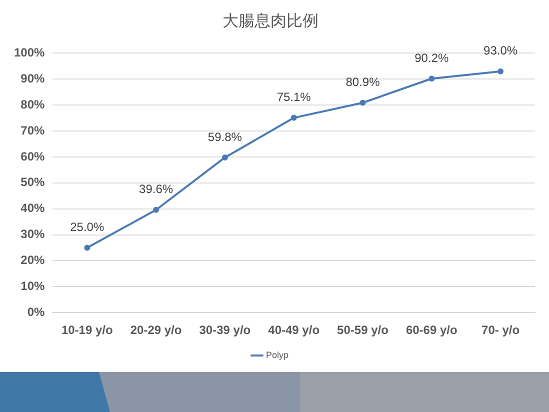 The height and width of the screenshot is (412, 549). I want to click on data-label: 90.2%, so click(431, 57).